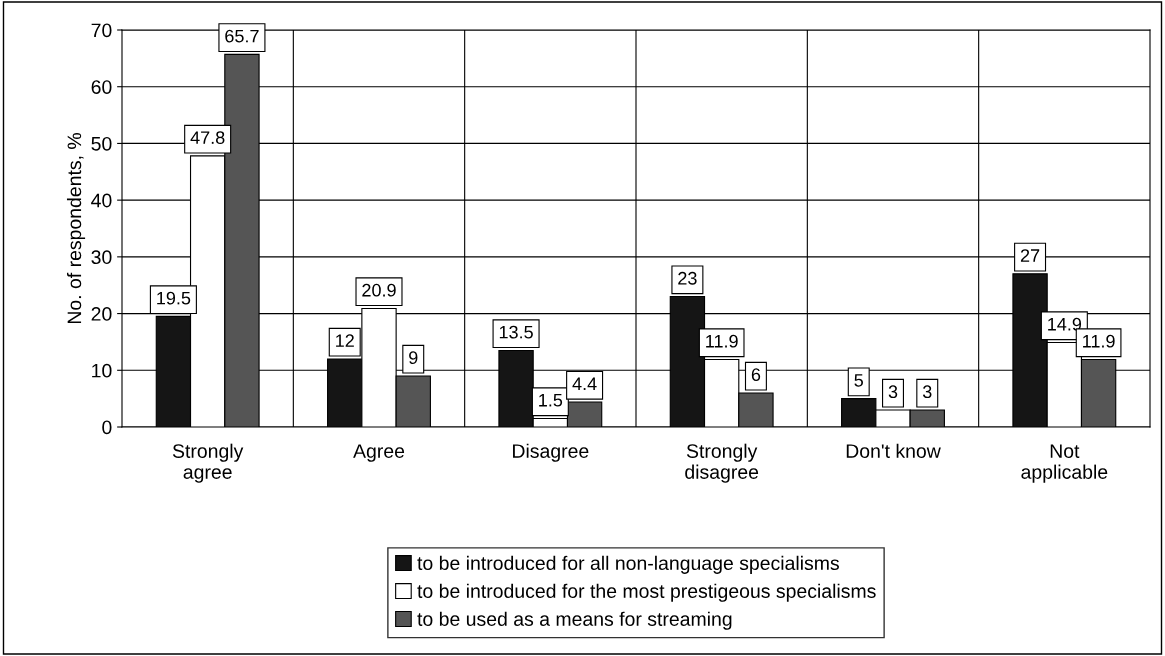  What do you see at coordinates (413, 358) in the screenshot?
I see `data-label: 9` at bounding box center [413, 358].